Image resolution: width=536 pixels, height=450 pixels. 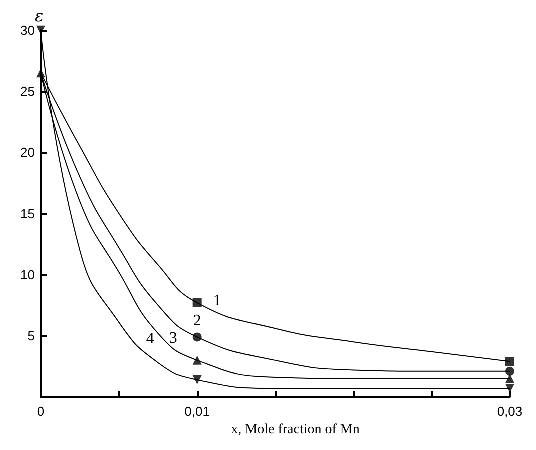 What do you see at coordinates (27, 214) in the screenshot?
I see `y-tick-label: 15` at bounding box center [27, 214].